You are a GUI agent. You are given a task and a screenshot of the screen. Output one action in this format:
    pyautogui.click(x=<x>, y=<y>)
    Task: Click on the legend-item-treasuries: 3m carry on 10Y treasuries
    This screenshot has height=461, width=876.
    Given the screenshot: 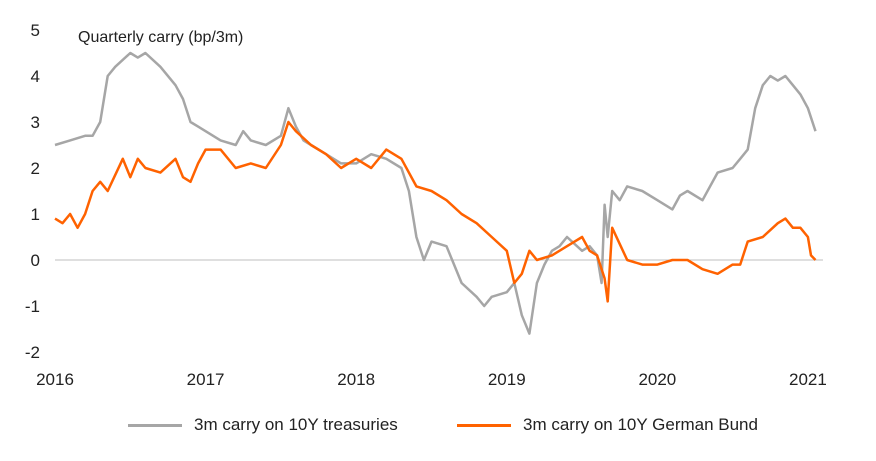 What is the action you would take?
    pyautogui.click(x=263, y=425)
    